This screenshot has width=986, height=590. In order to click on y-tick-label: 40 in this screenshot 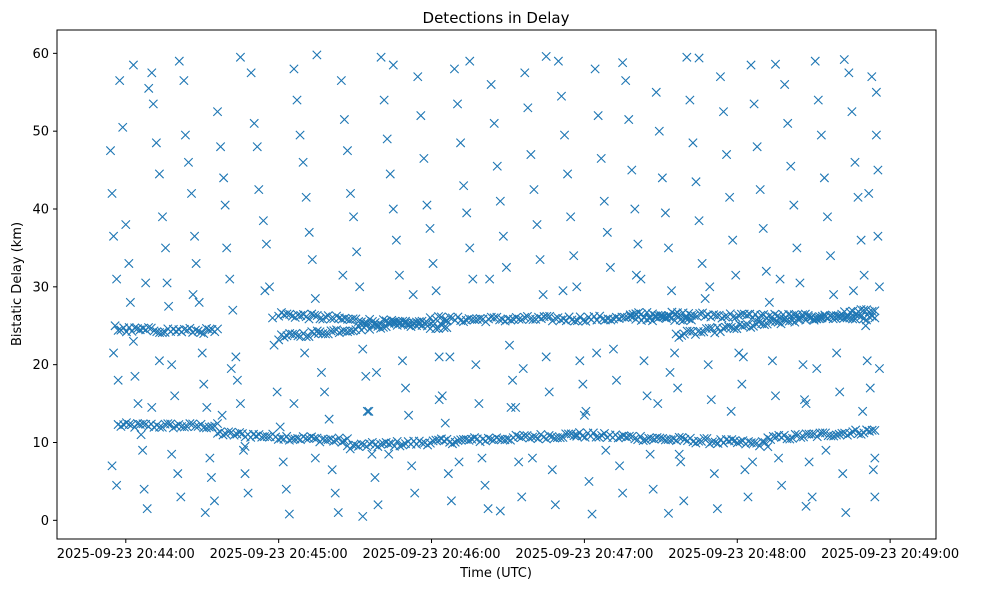, I will do `click(40, 210)`.